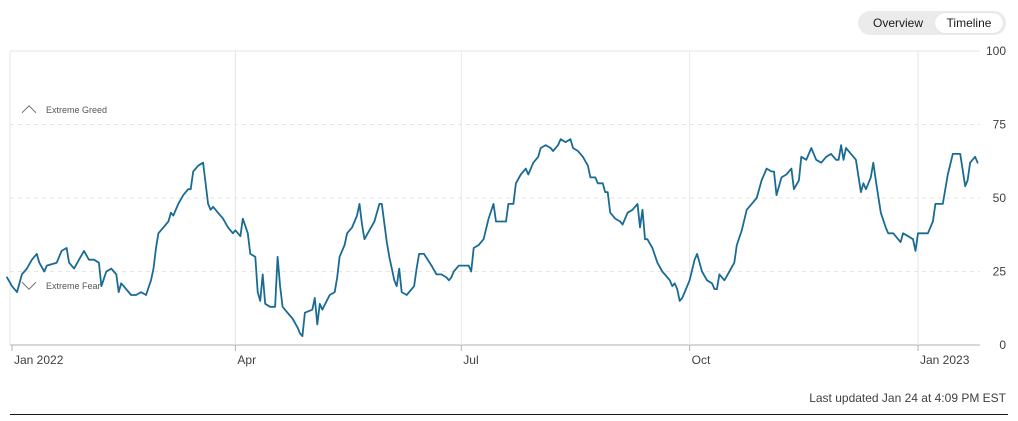 This screenshot has width=1018, height=421. What do you see at coordinates (73, 286) in the screenshot?
I see `annotation-label: Extreme Fear` at bounding box center [73, 286].